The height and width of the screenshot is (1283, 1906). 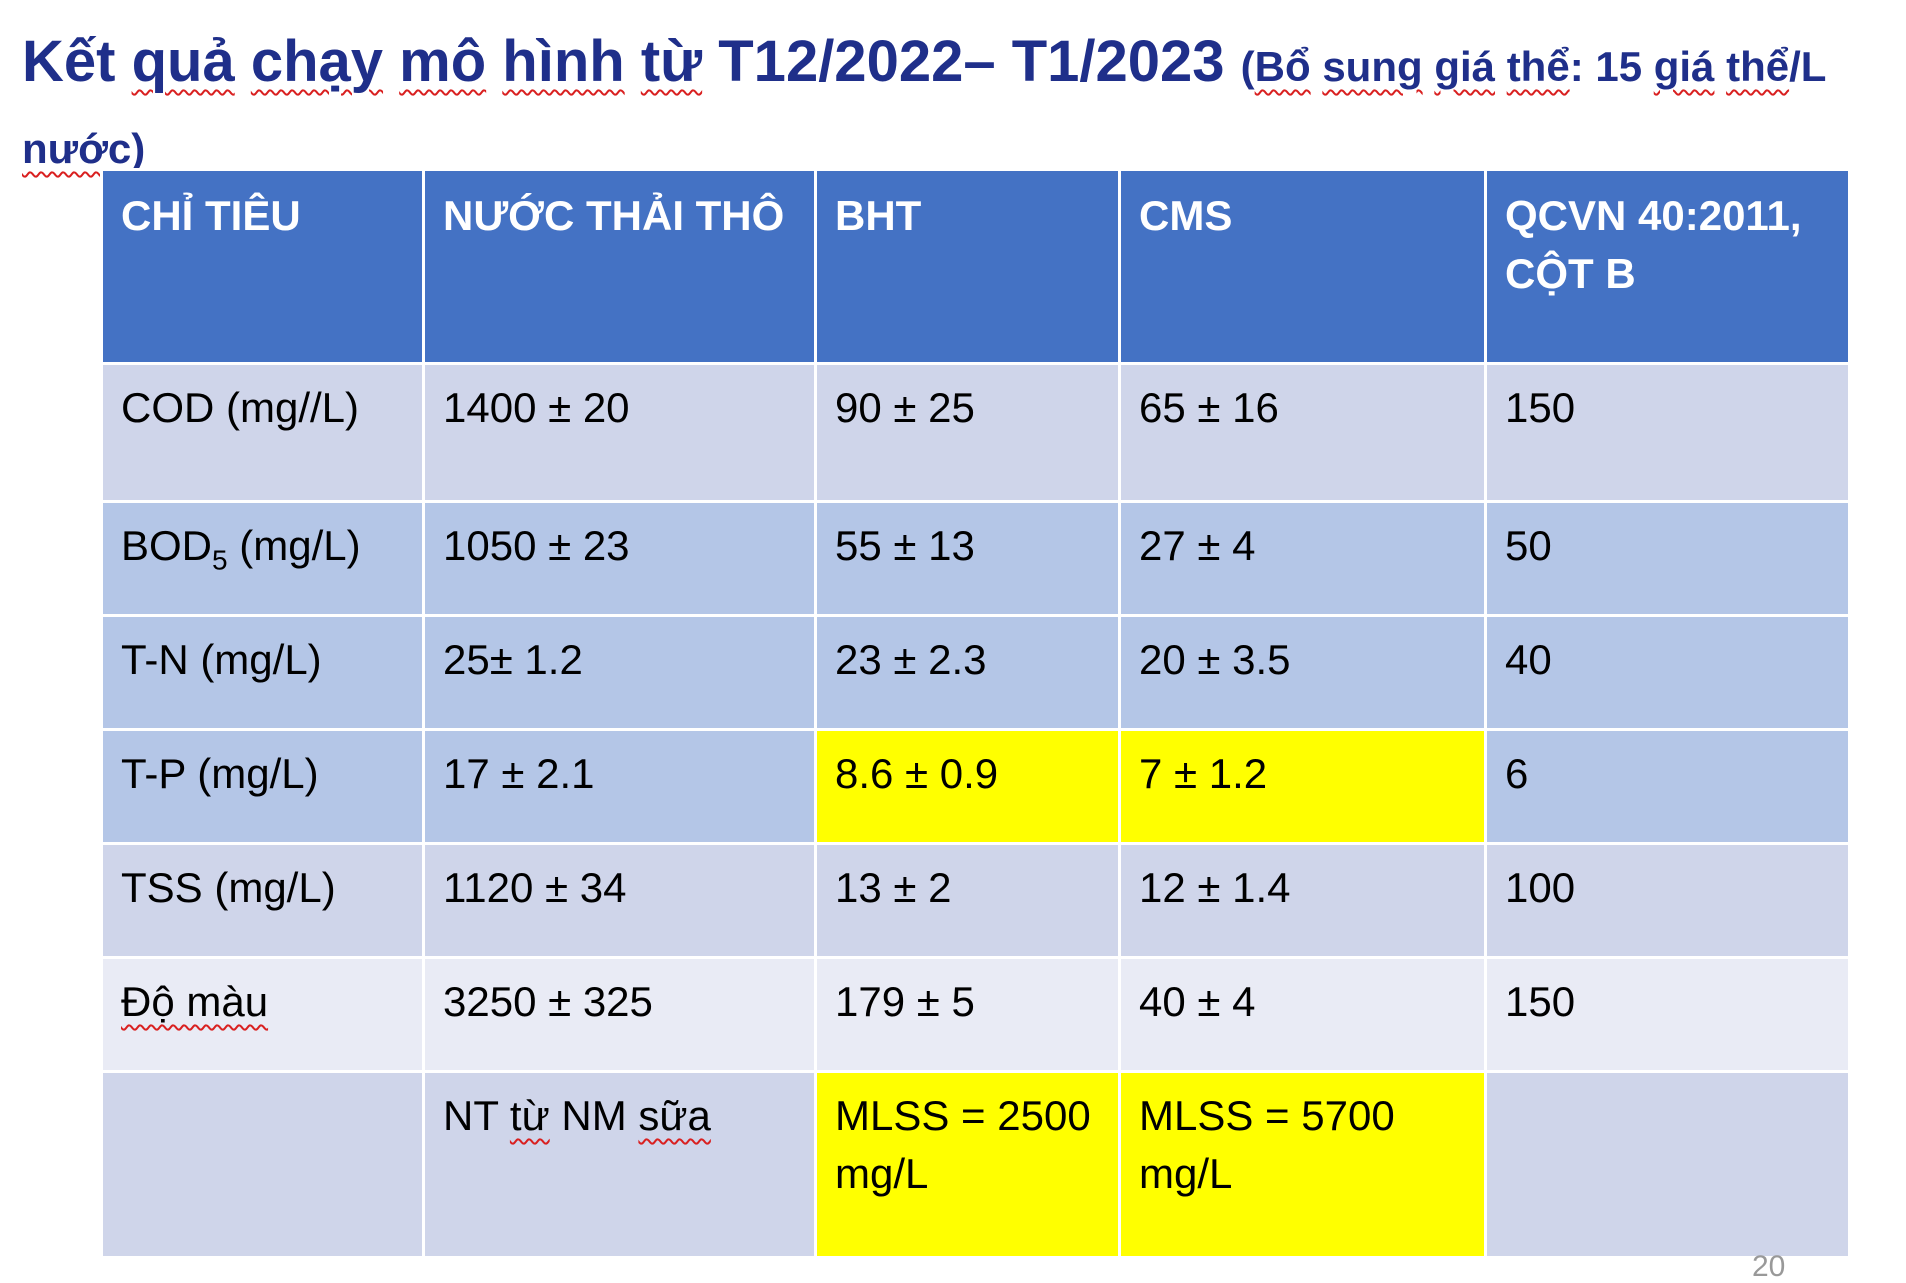 I want to click on cell-param: Độ màu, so click(x=262, y=1014).